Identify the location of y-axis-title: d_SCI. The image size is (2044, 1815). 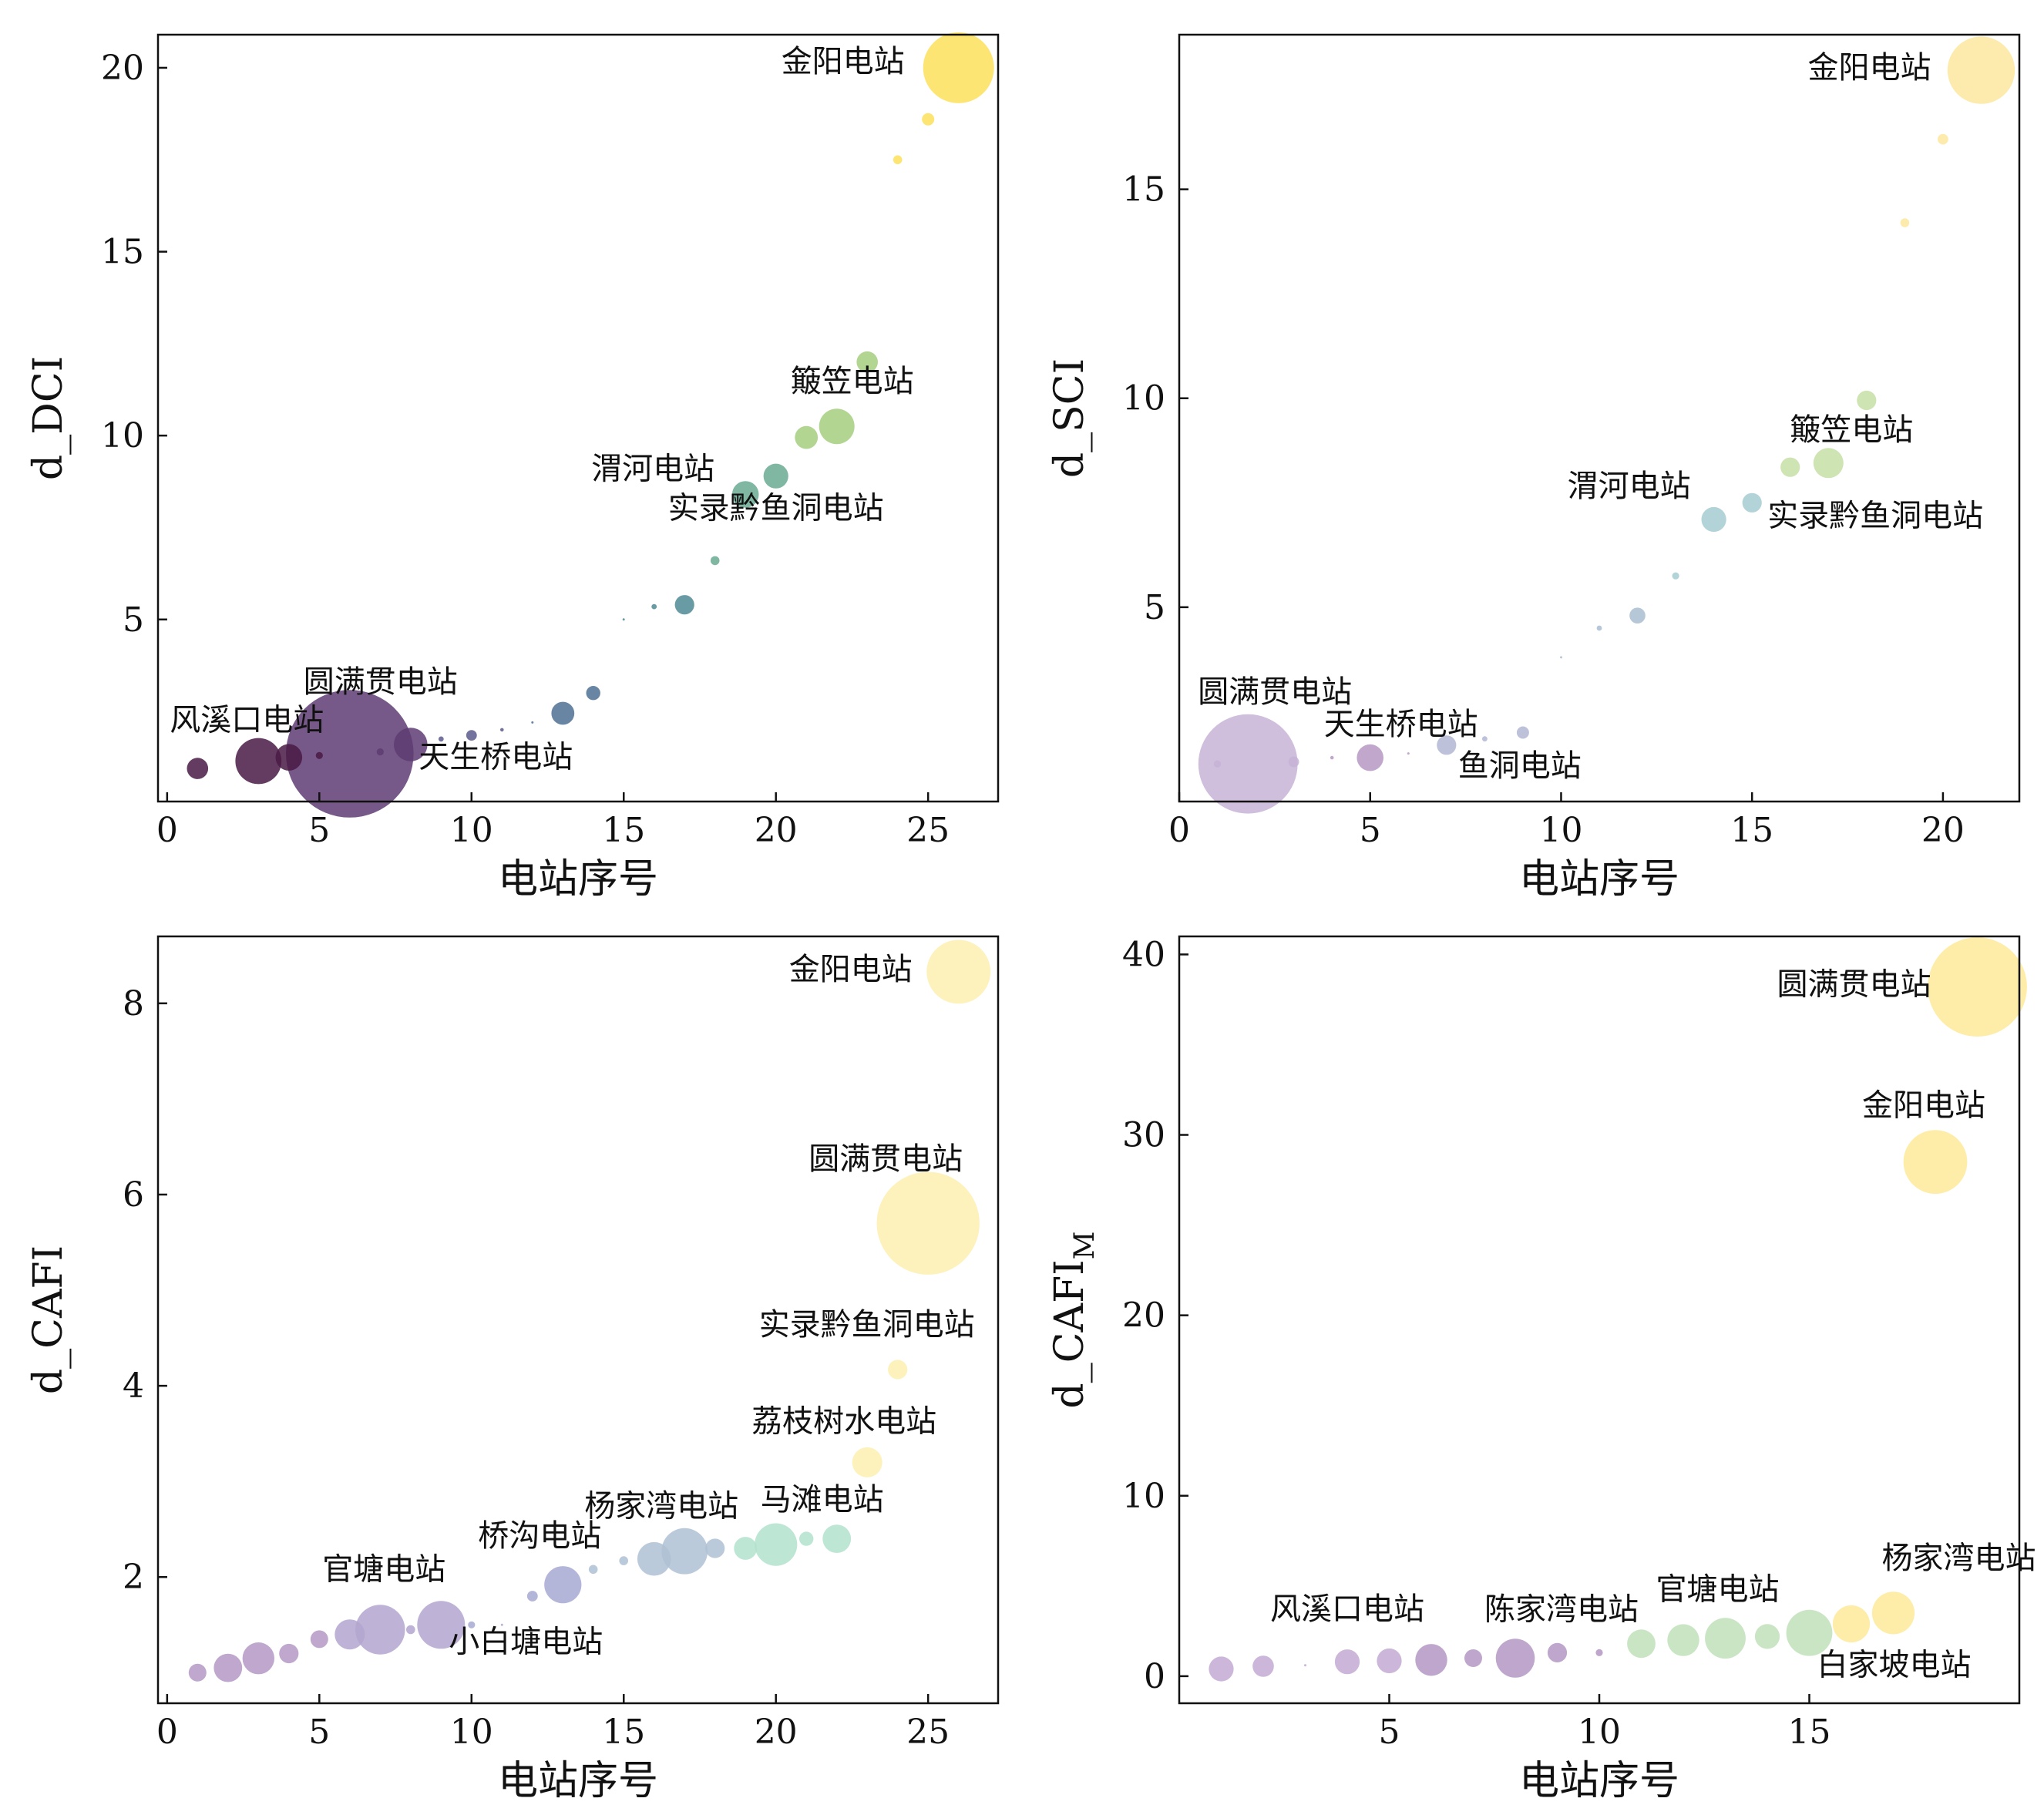
(1070, 418).